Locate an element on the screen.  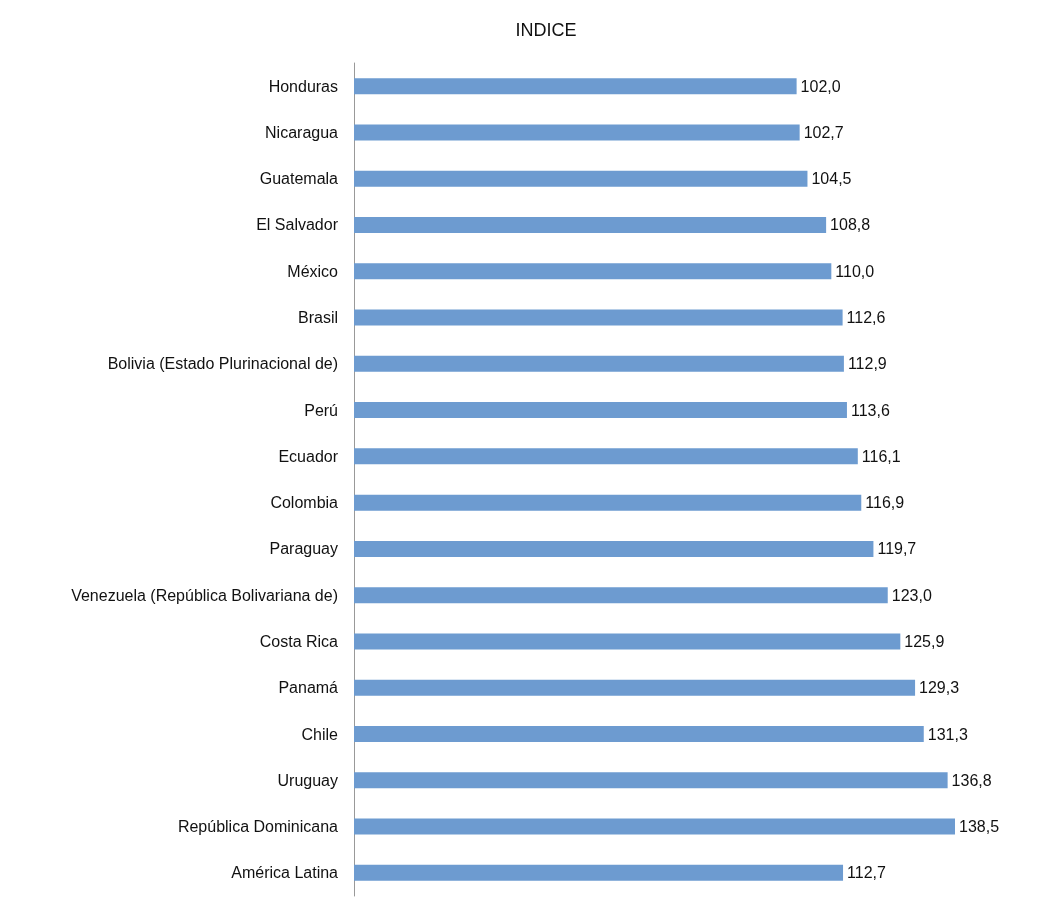
y-tick-label: Chile is located at coordinates (320, 734).